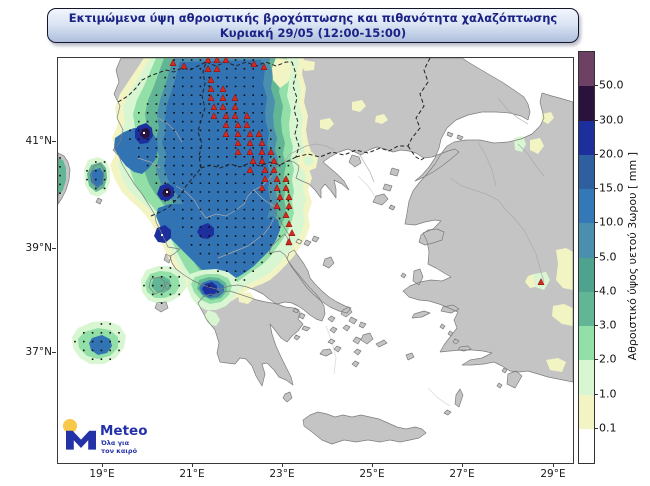 The height and width of the screenshot is (486, 650). Describe the element at coordinates (632, 256) in the screenshot. I see `colorbar-axis-label-wrap: Αθροιστικό ύψος υετού 3ωρου [ mm ]` at that location.